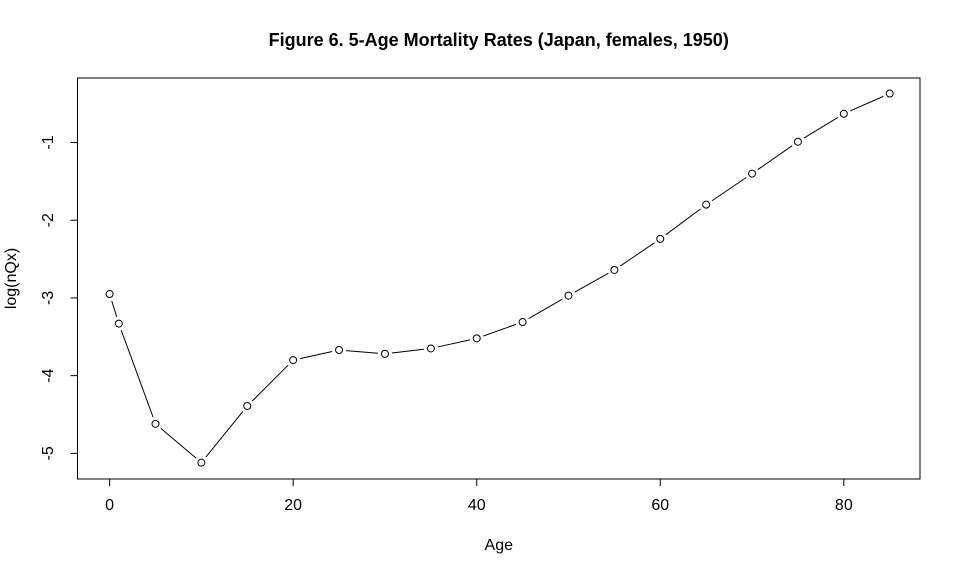 The image size is (960, 581). What do you see at coordinates (48, 220) in the screenshot?
I see `y-tick-label: -2` at bounding box center [48, 220].